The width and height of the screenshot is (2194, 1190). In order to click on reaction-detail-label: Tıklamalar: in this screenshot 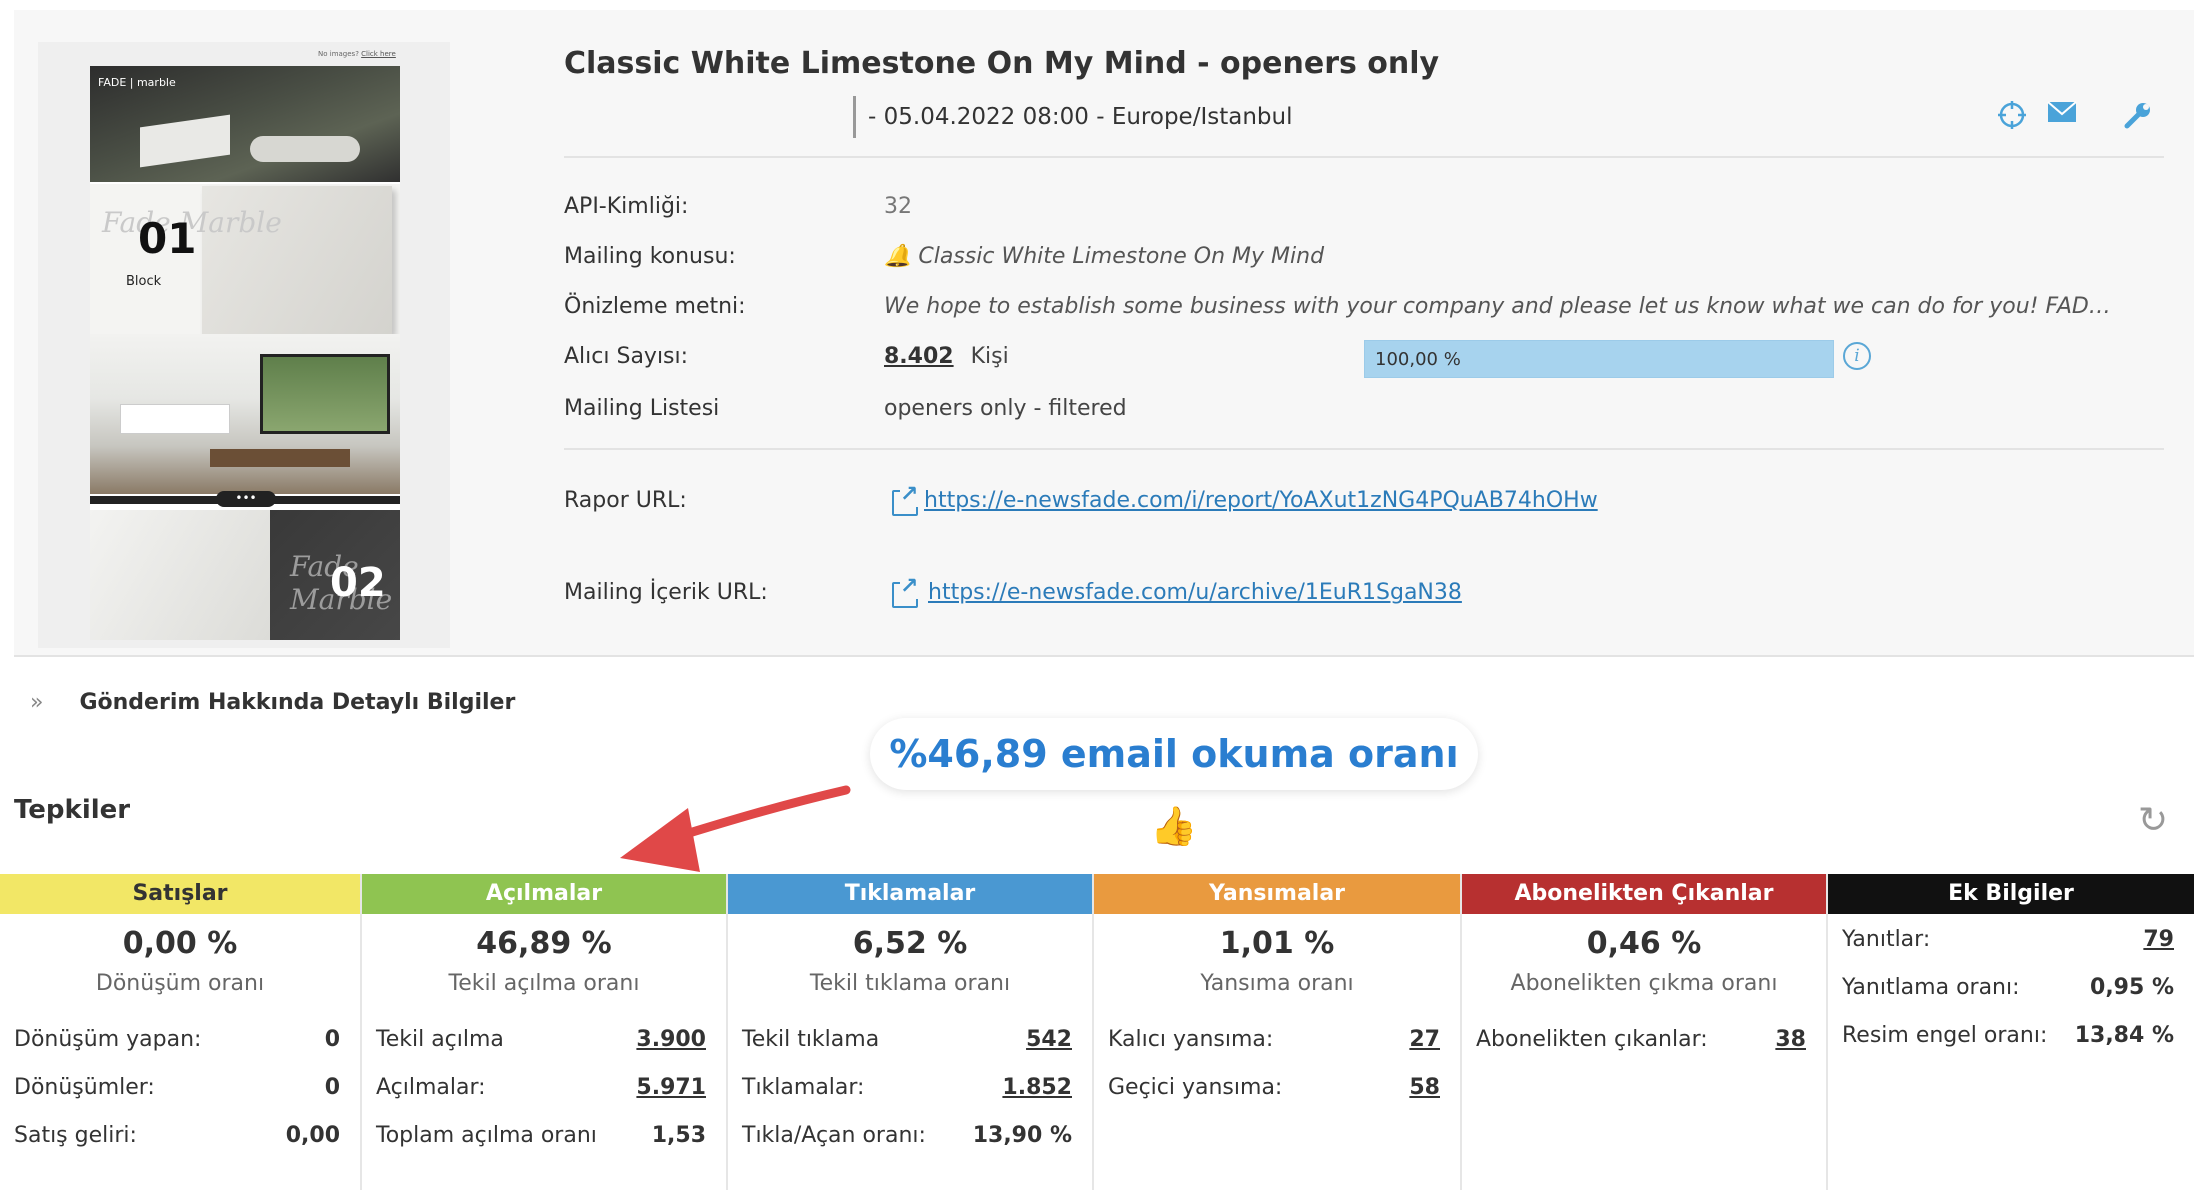, I will do `click(803, 1087)`.